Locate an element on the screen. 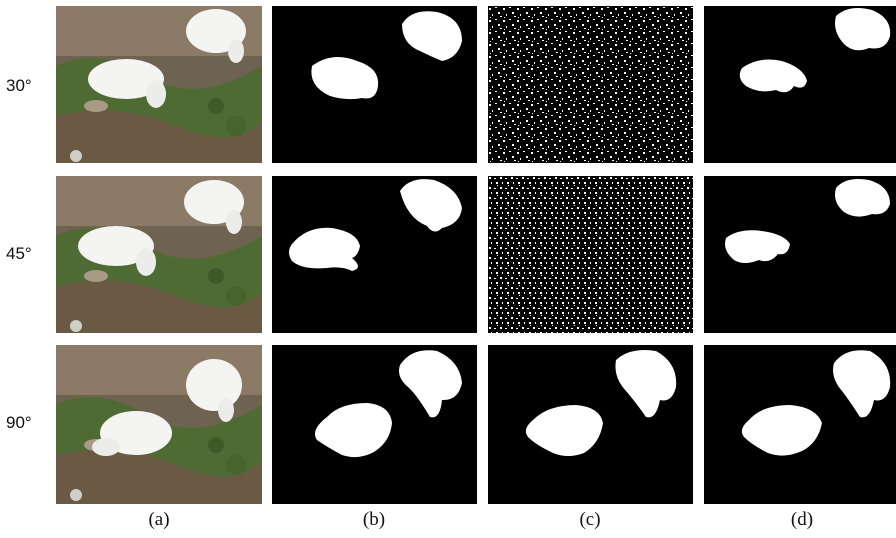 Image resolution: width=896 pixels, height=538 pixels. col-label-a: (a) is located at coordinates (159, 519).